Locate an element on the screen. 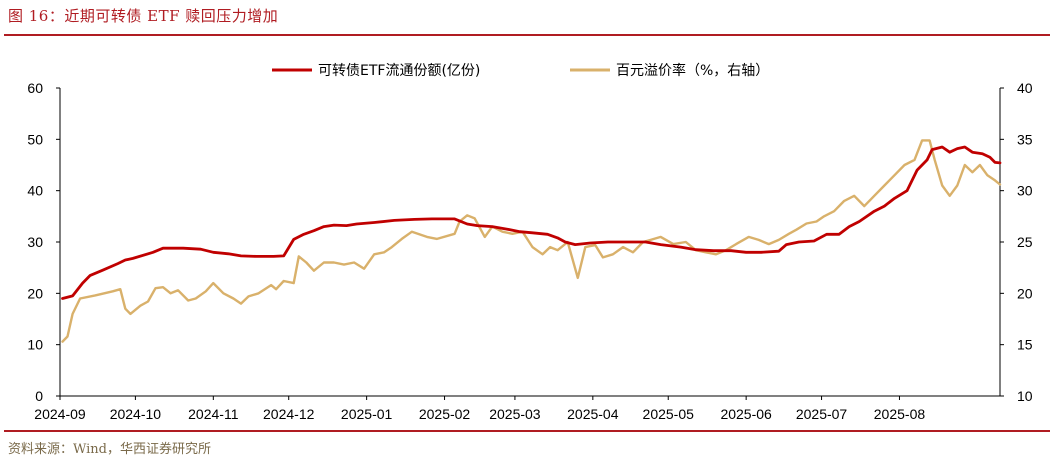 This screenshot has width=1053, height=464. x-tick-label: 2025-01 is located at coordinates (367, 414).